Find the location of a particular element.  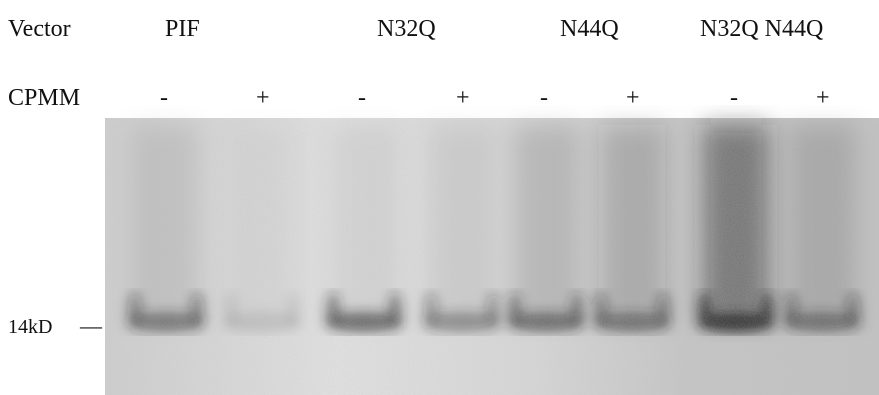

cpmm-sign-lane-1: - is located at coordinates (164, 98).